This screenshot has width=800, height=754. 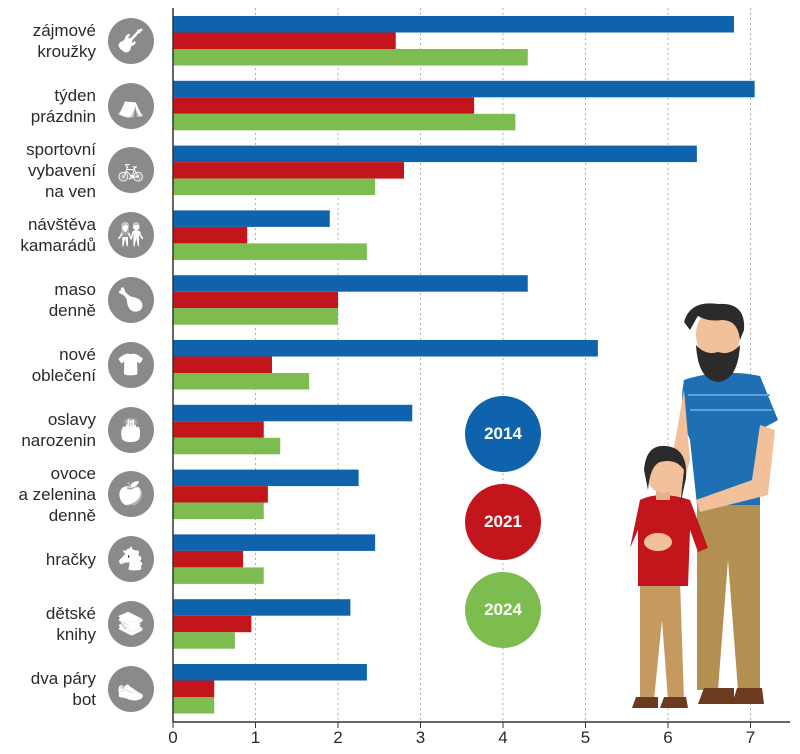 What do you see at coordinates (131, 40) in the screenshot?
I see `guitar-icon: 🎸` at bounding box center [131, 40].